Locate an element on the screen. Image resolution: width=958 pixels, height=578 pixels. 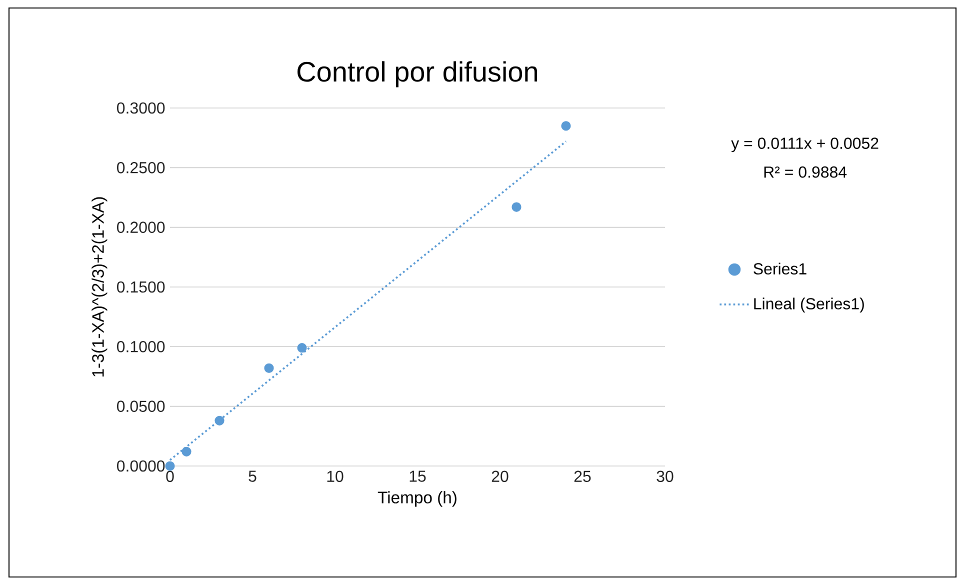
chart-title: Control por difusion is located at coordinates (418, 74).